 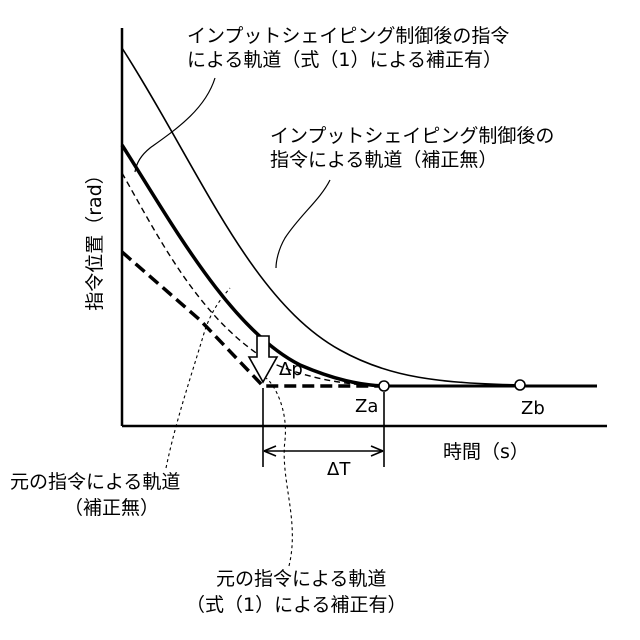 What do you see at coordinates (339, 469) in the screenshot?
I see `delta-t-label: ΔT` at bounding box center [339, 469].